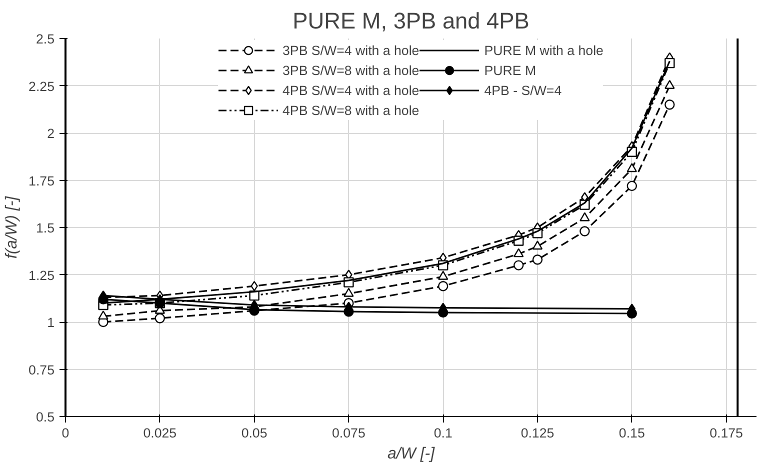 The image size is (761, 465). What do you see at coordinates (12, 227) in the screenshot?
I see `y-axis-title: f(a/W) [-]` at bounding box center [12, 227].